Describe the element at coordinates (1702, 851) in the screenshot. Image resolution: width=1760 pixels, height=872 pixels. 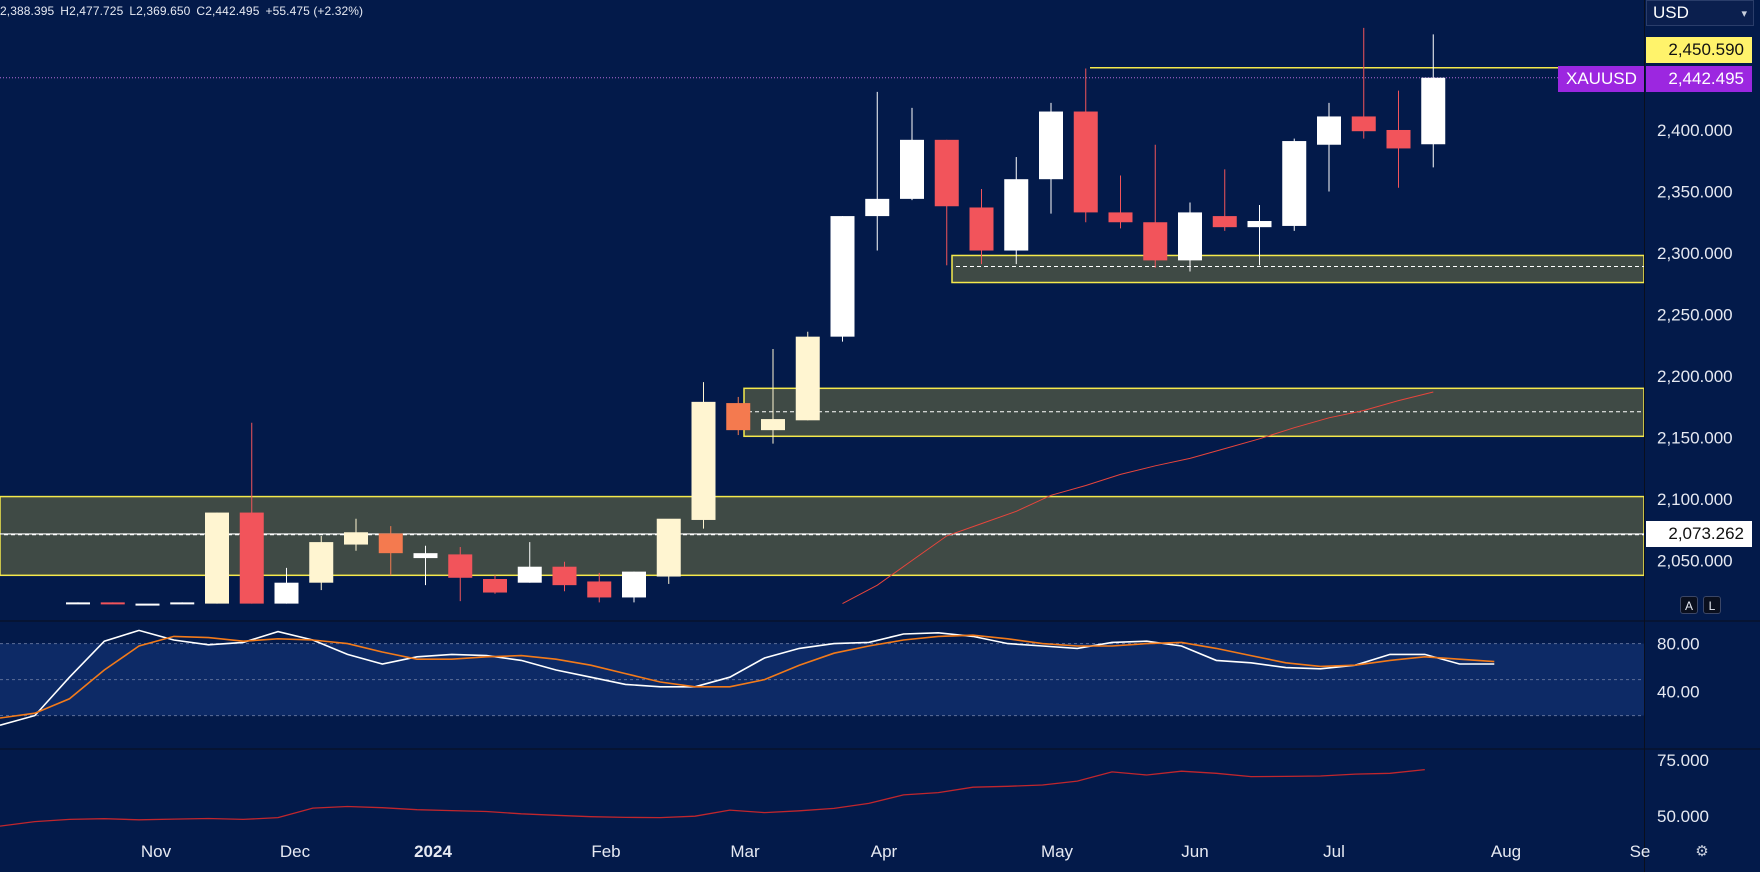
I see `settings-icon: ⚙` at that location.